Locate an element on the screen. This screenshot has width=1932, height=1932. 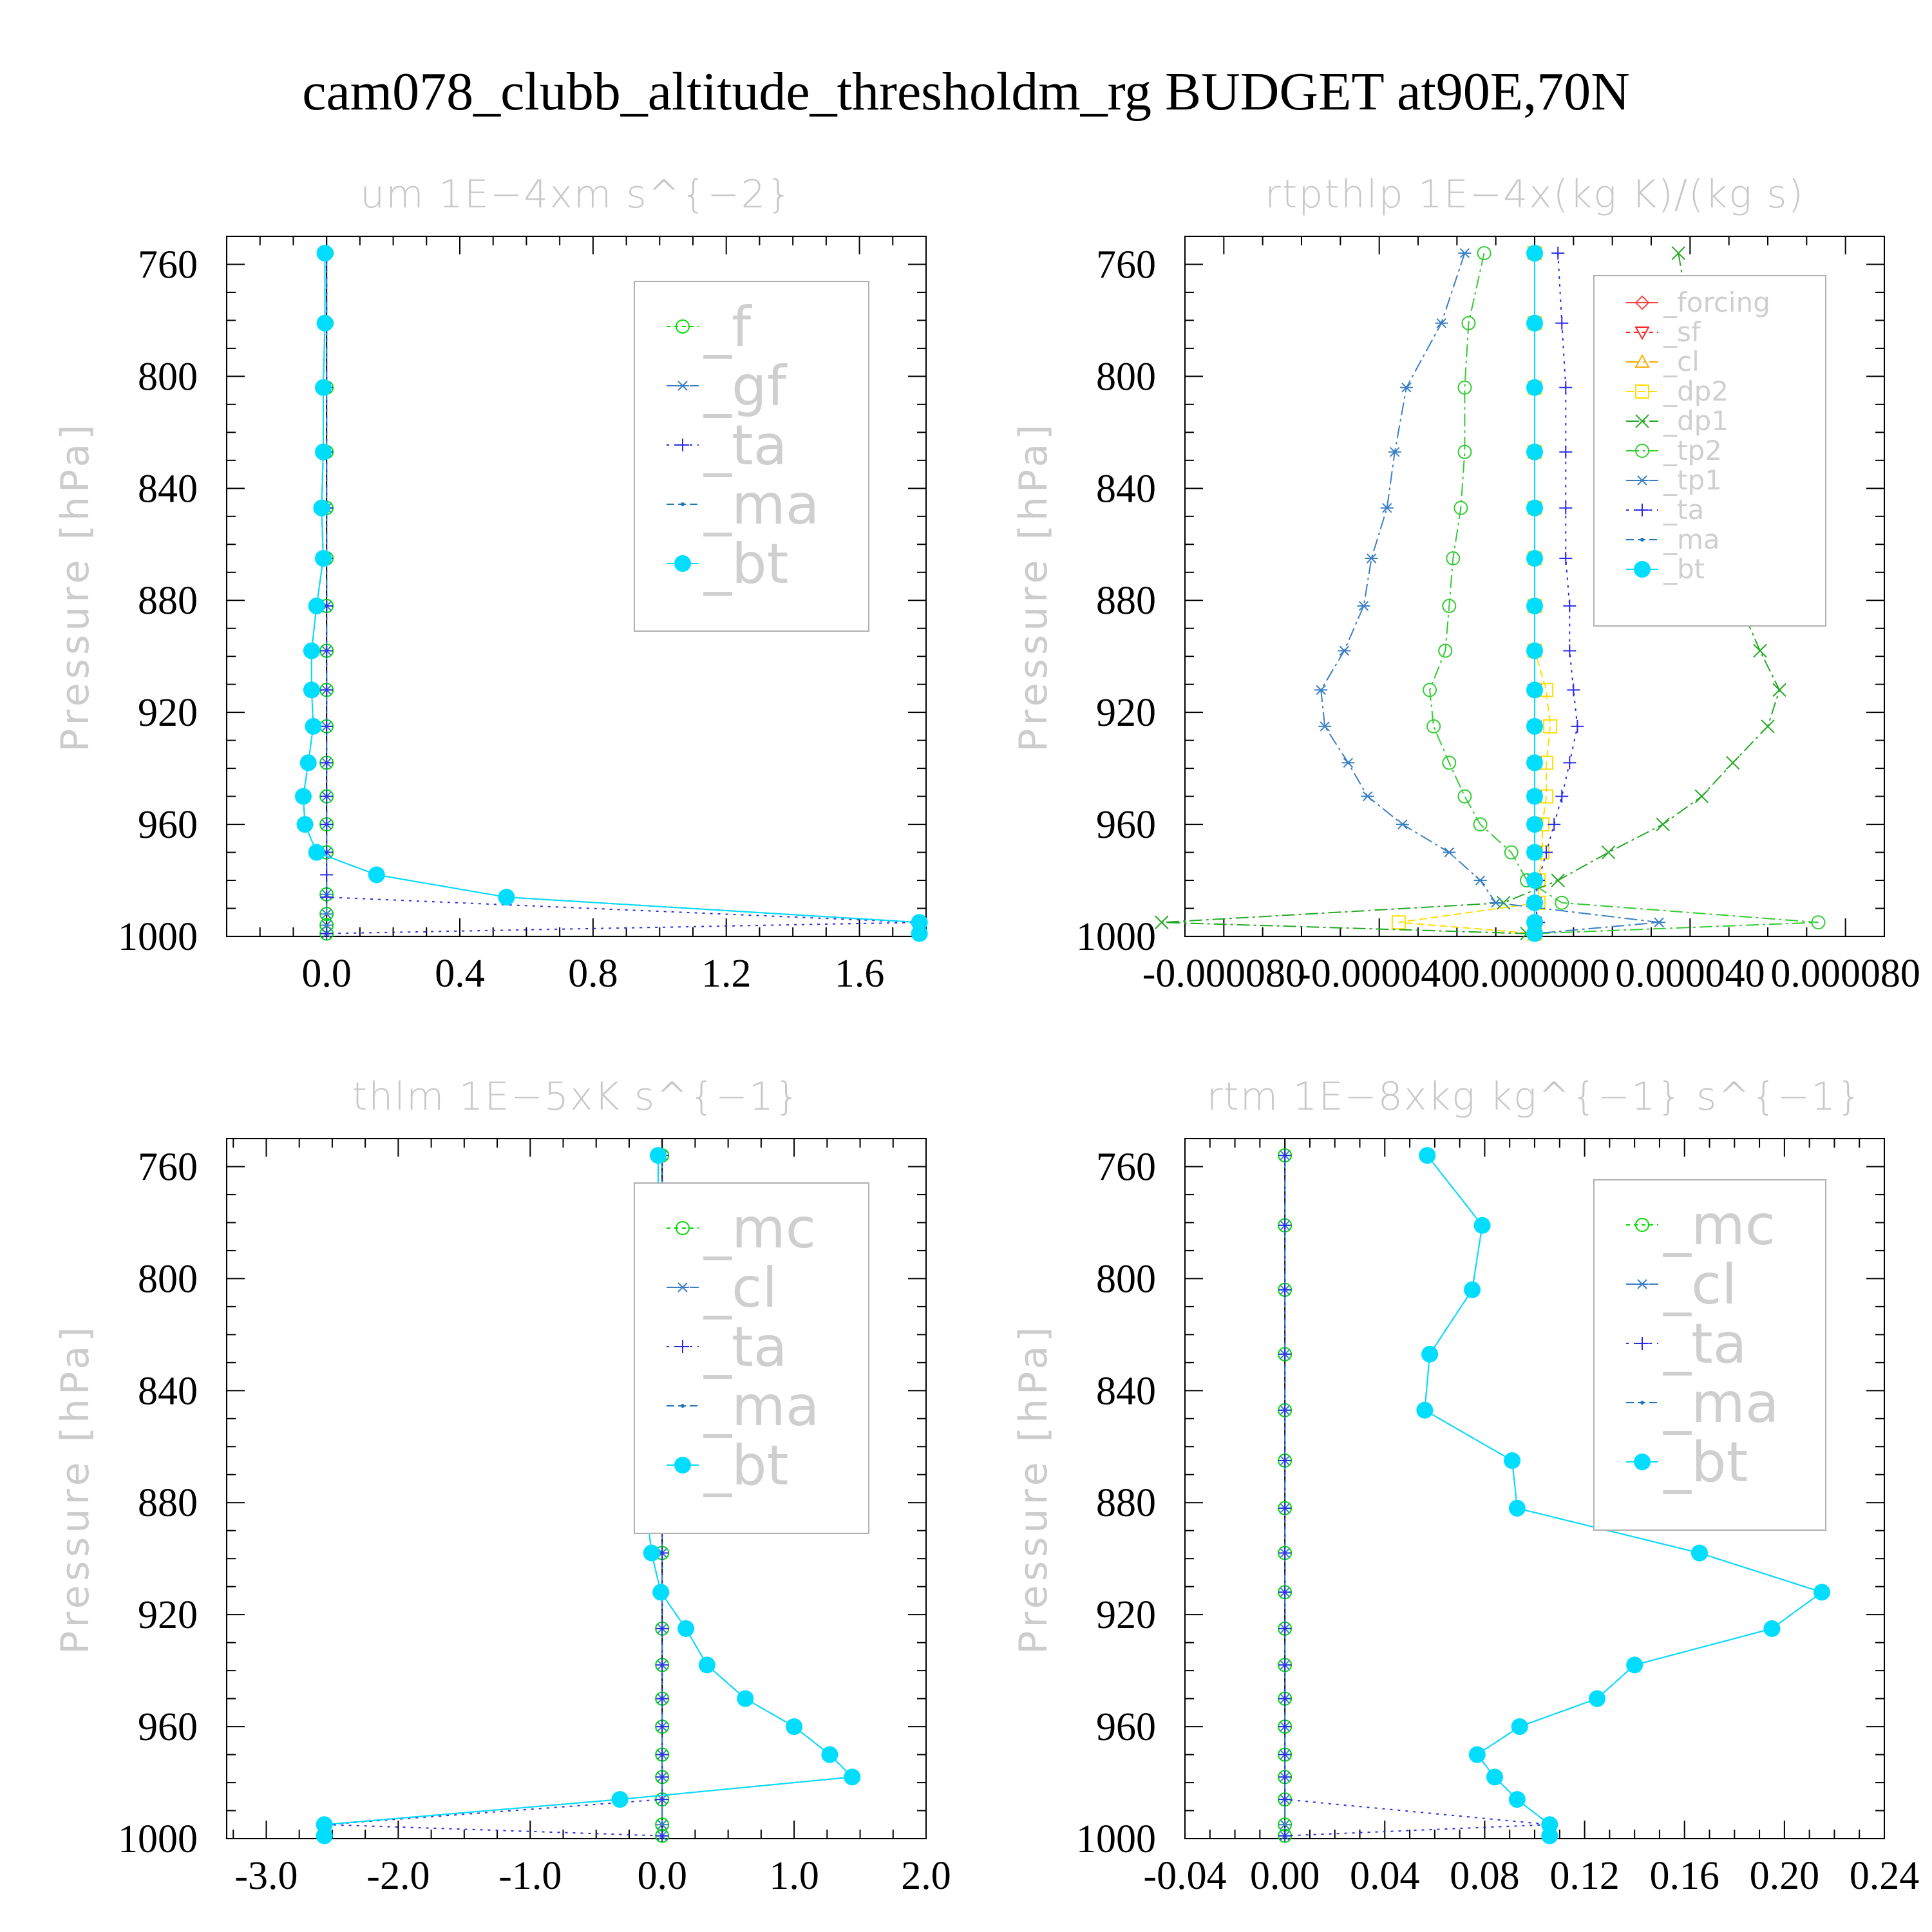
y-tick-label: 760 is located at coordinates (1126, 265).